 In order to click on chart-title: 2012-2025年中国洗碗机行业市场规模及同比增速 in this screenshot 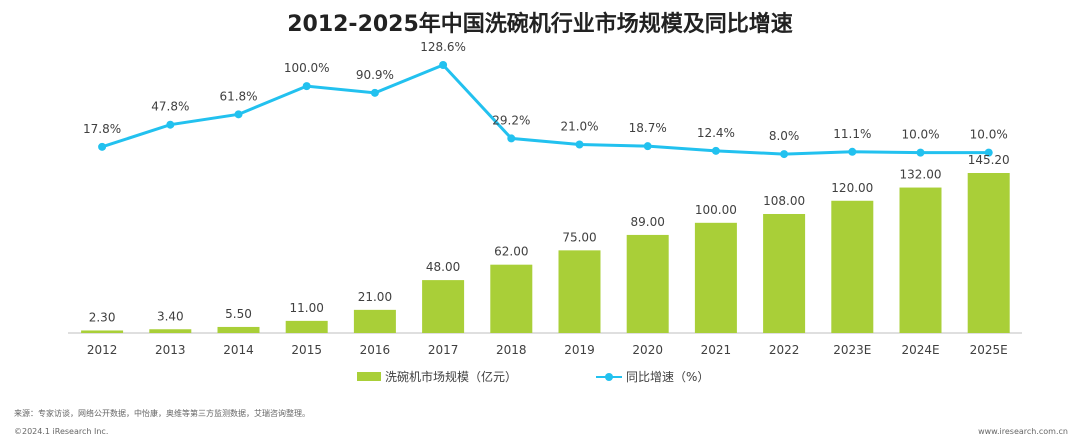, I will do `click(540, 24)`.